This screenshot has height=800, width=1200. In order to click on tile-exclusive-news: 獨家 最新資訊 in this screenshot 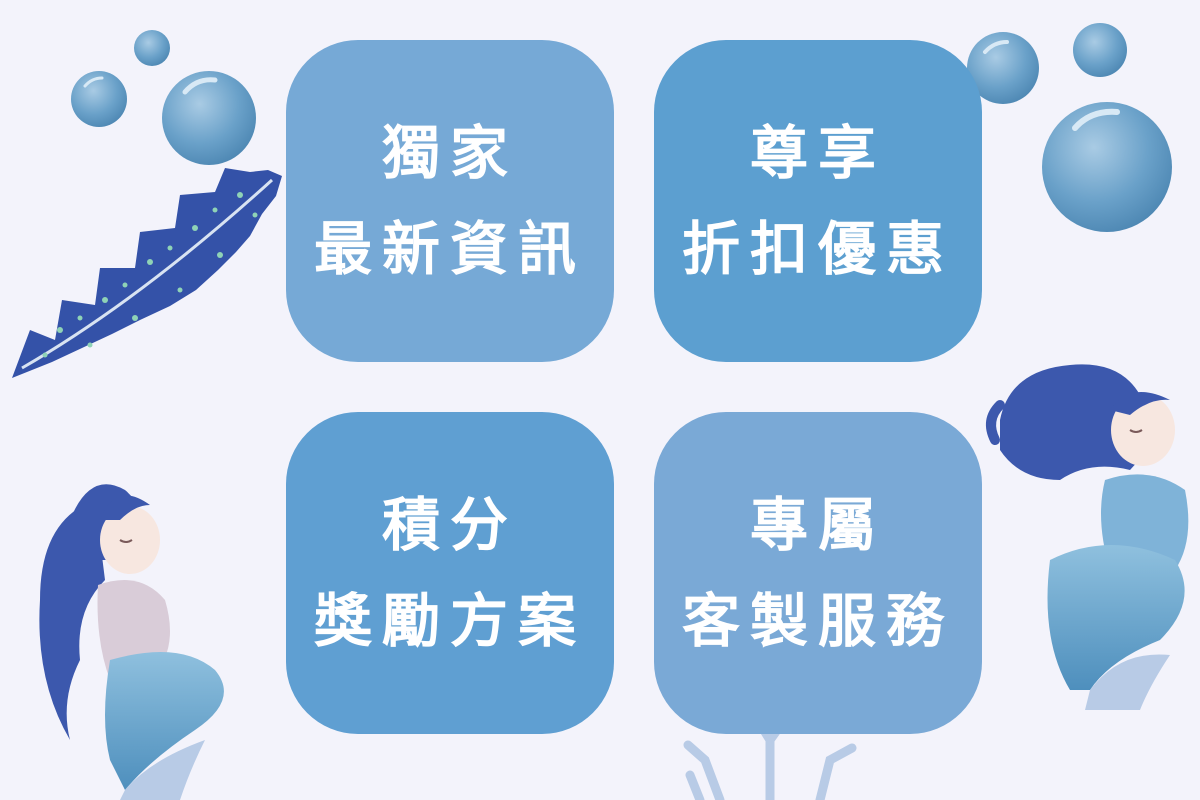, I will do `click(450, 201)`.